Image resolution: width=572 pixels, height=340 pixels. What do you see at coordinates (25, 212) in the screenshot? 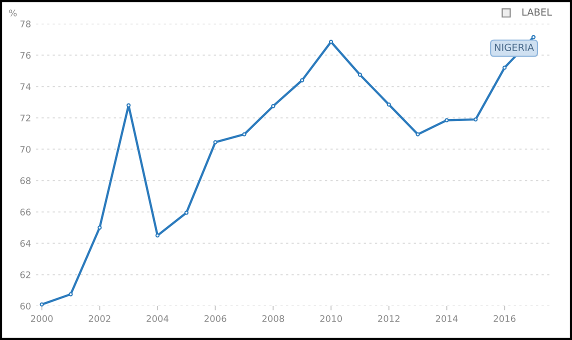
I see `y-tick-label: 66` at bounding box center [25, 212].